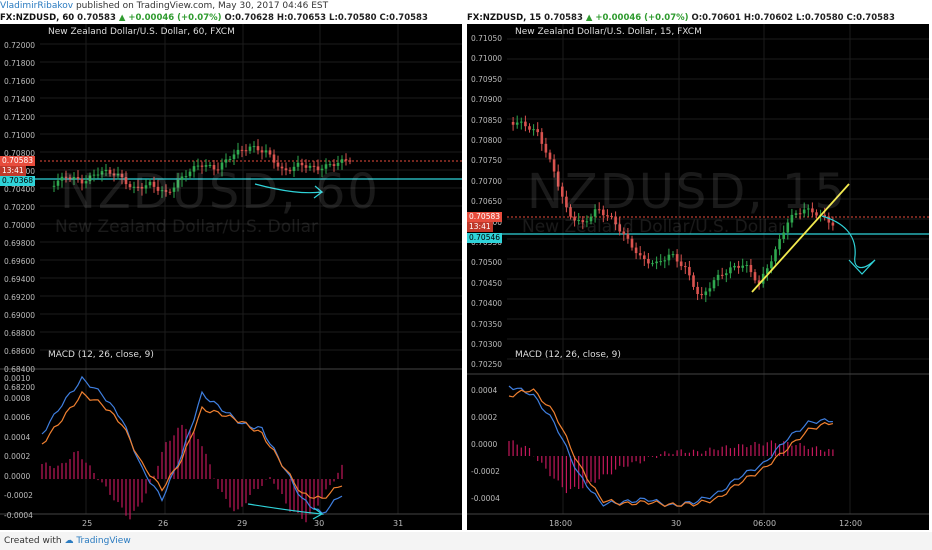  I want to click on left-level-tag: 0.70368, so click(18, 181).